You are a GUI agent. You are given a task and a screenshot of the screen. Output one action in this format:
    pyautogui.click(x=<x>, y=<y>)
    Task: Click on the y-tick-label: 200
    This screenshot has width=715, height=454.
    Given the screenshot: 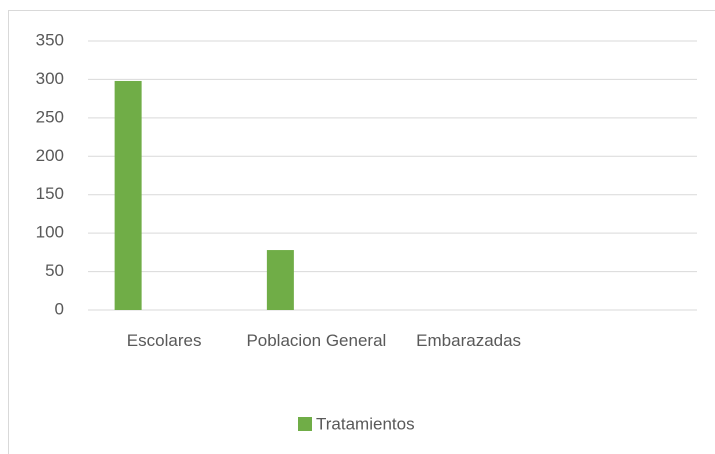 What is the action you would take?
    pyautogui.click(x=50, y=155)
    